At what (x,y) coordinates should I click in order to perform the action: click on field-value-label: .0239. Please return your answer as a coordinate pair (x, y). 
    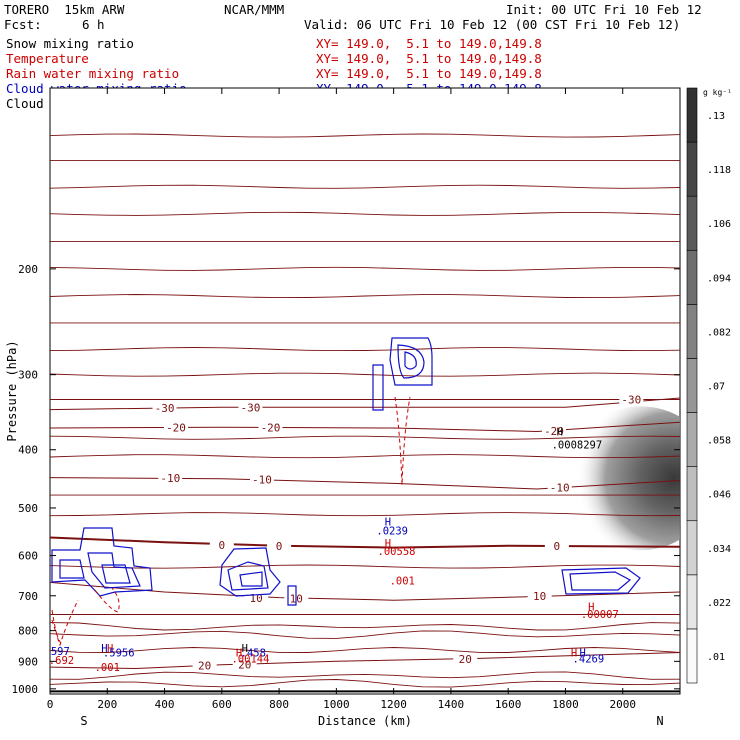
    Looking at the image, I should click on (392, 531).